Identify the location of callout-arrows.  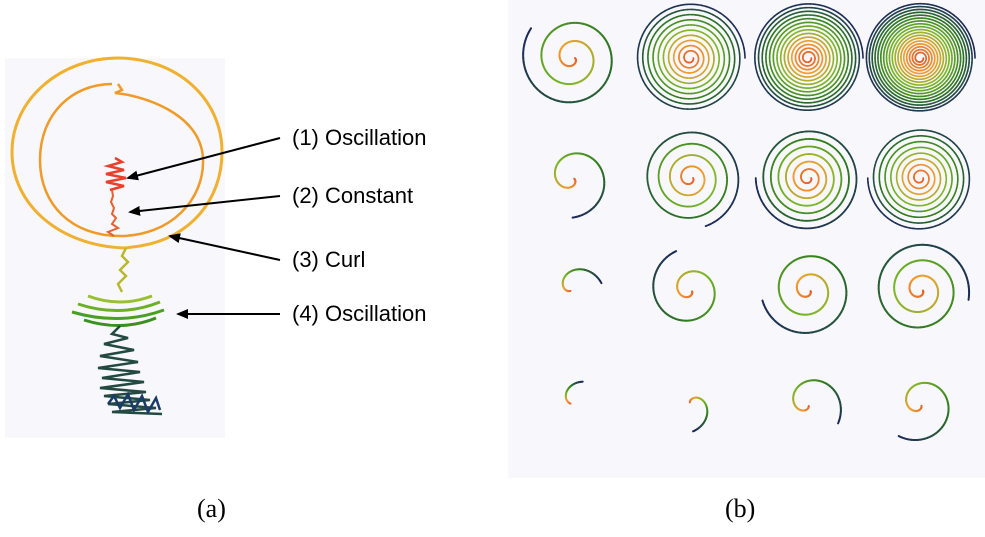
(203, 228).